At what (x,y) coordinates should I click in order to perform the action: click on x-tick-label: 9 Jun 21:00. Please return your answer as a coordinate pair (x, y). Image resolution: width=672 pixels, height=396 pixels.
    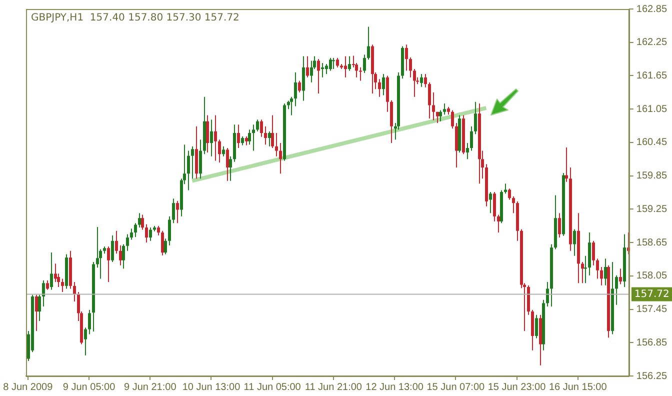
    Looking at the image, I should click on (150, 387).